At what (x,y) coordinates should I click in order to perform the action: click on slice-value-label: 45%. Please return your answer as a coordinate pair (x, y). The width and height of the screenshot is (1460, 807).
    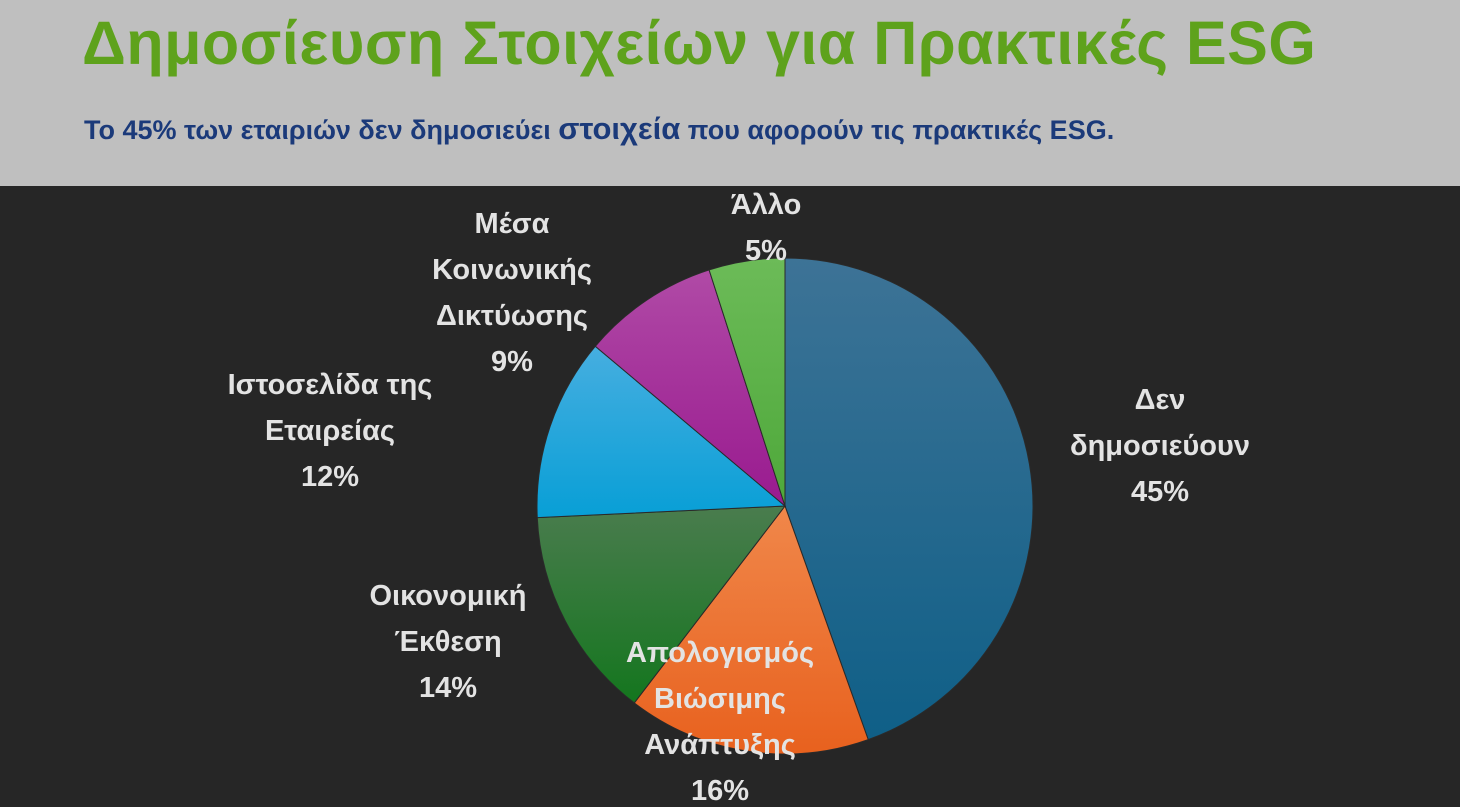
    Looking at the image, I should click on (1160, 492).